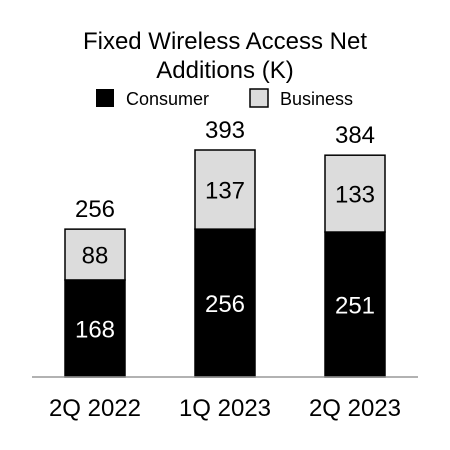  I want to click on x-tick-label-1: 2Q 2022, so click(95, 408).